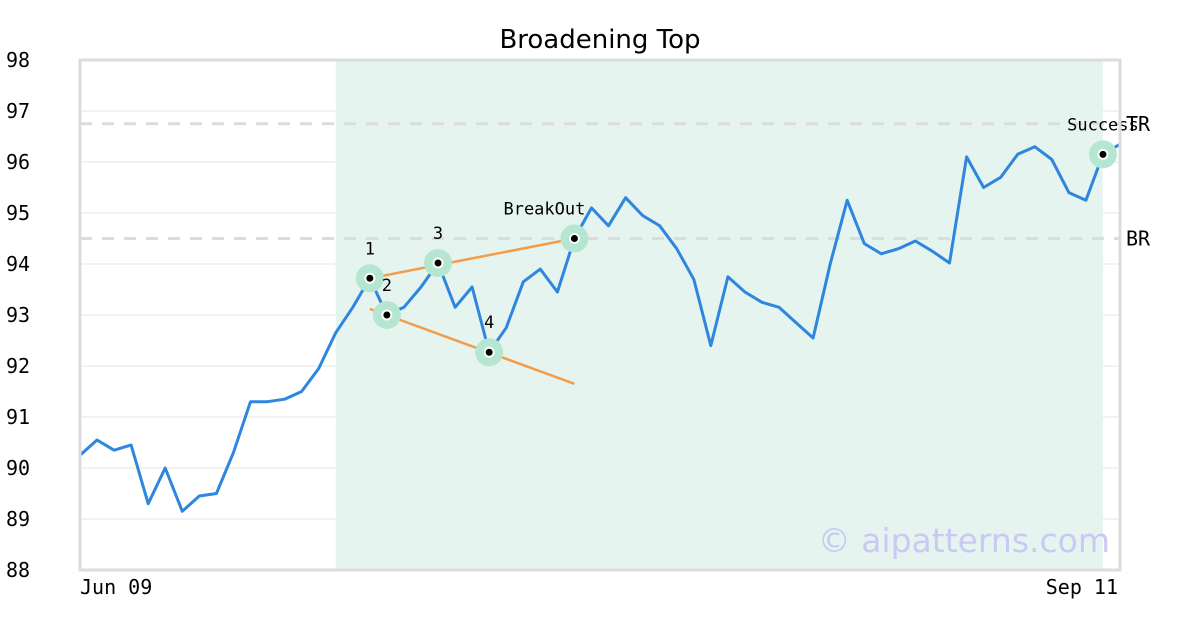  Describe the element at coordinates (438, 234) in the screenshot. I see `annotation-label: 3` at that location.